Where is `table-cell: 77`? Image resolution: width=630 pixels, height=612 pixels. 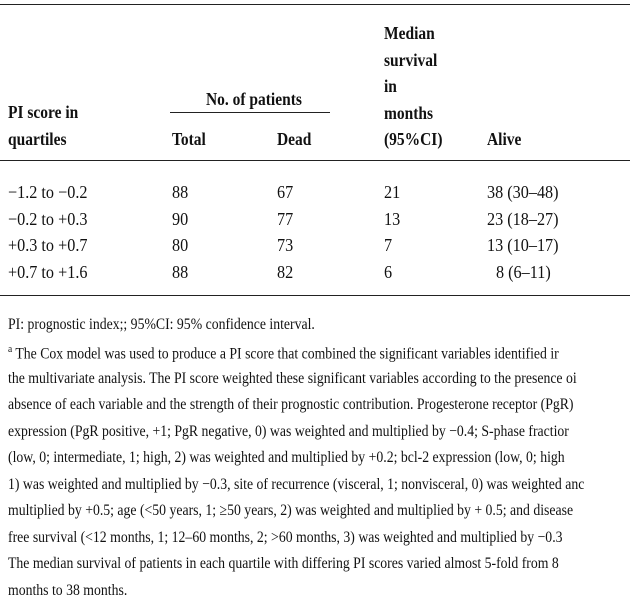 table-cell: 77 is located at coordinates (285, 218).